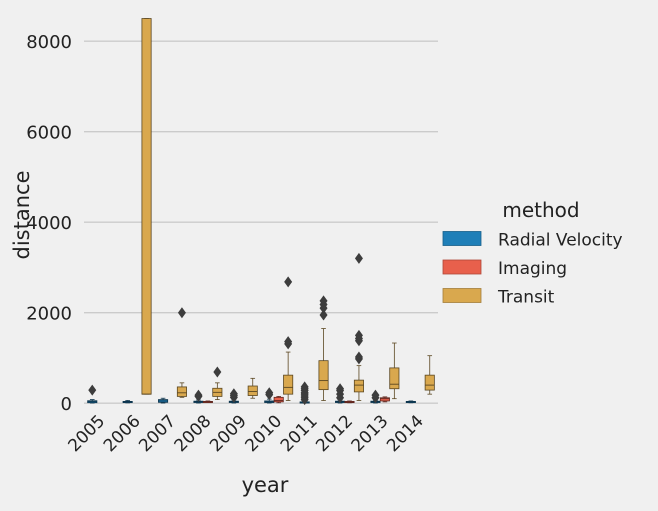 This screenshot has height=511, width=658. What do you see at coordinates (560, 241) in the screenshot?
I see `legend-label: Radial Velocity` at bounding box center [560, 241].